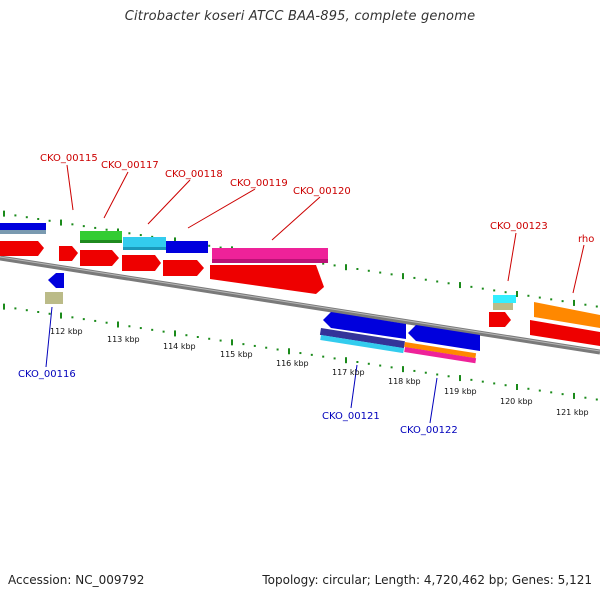 Image resolution: width=600 pixels, height=600 pixels. Describe the element at coordinates (130, 165) in the screenshot. I see `gene-label: CKO_00117` at that location.